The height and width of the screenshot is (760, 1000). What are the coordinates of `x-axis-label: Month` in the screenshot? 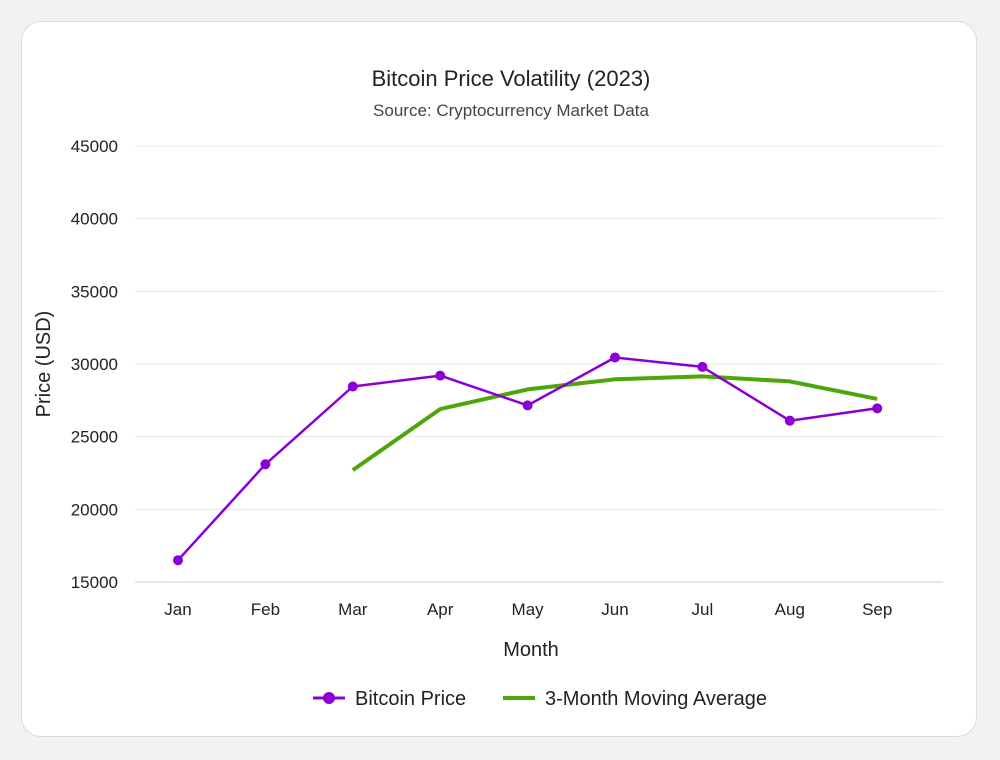 It's located at (531, 650).